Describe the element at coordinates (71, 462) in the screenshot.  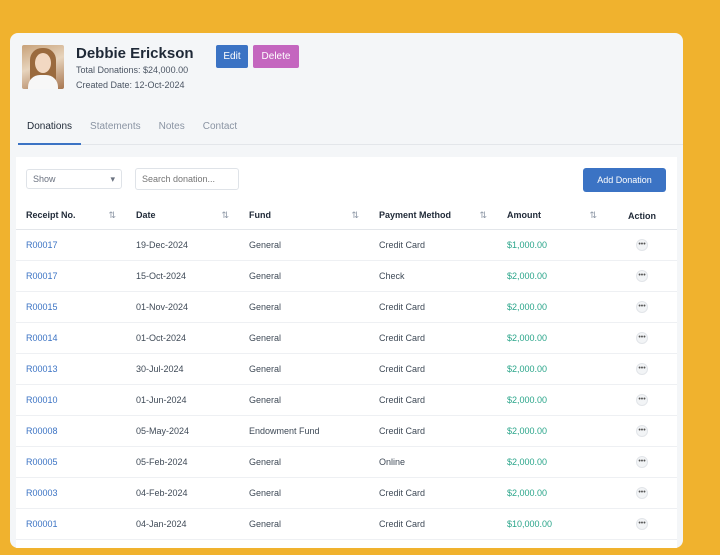
I see `receipt-link: R00005` at that location.